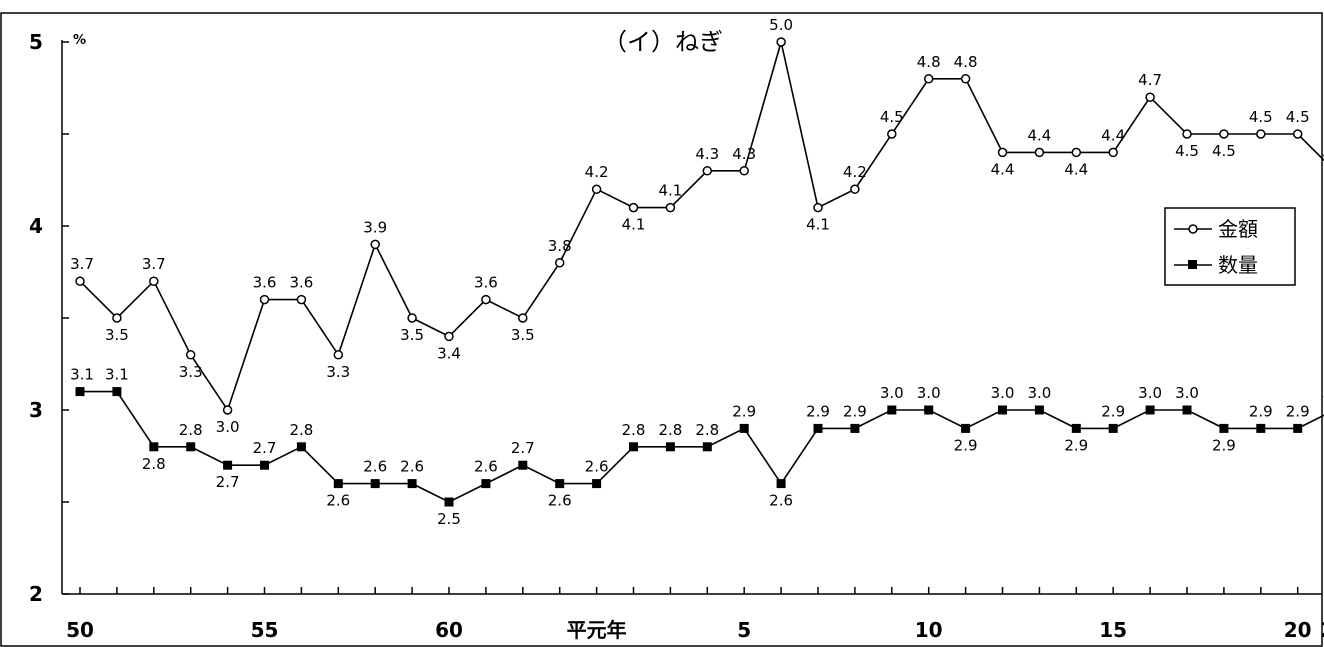 The width and height of the screenshot is (1324, 647). Describe the element at coordinates (818, 225) in the screenshot. I see `data-label: 4.1` at that location.